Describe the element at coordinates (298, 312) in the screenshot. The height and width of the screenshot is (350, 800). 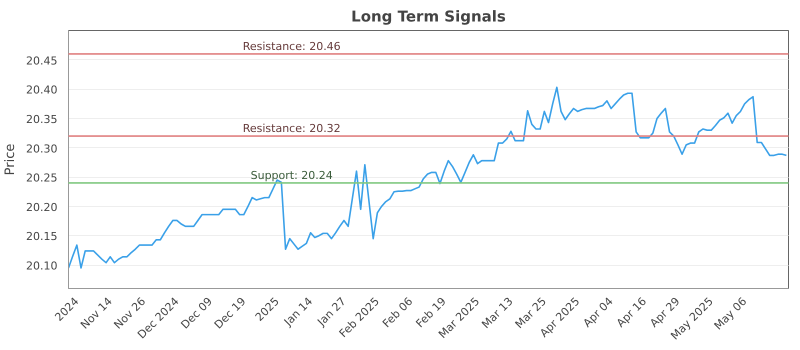
I see `x-tick-label: Jan 14` at that location.